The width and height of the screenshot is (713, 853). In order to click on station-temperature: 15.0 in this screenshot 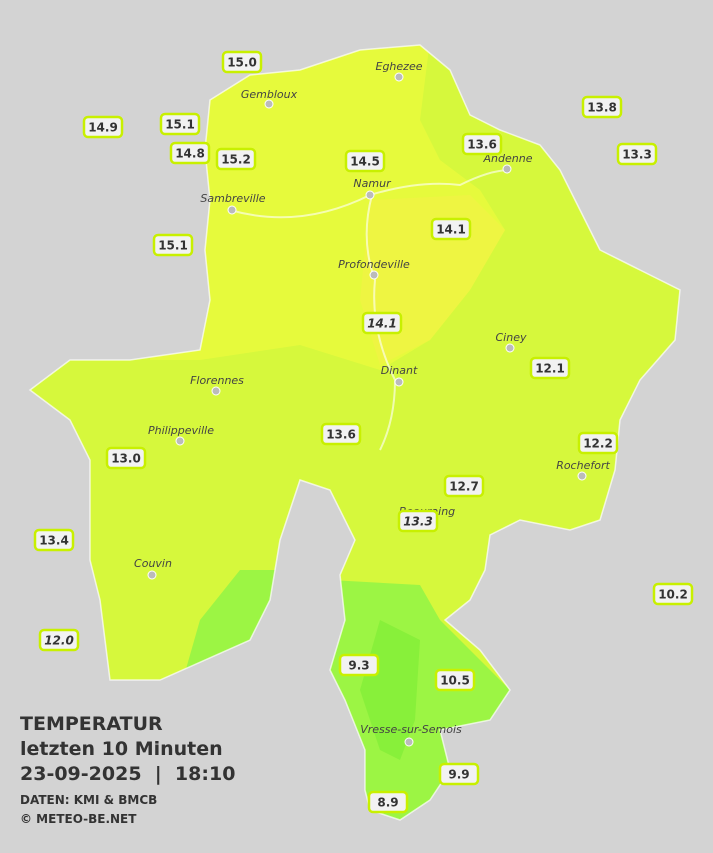, I will do `click(242, 63)`.